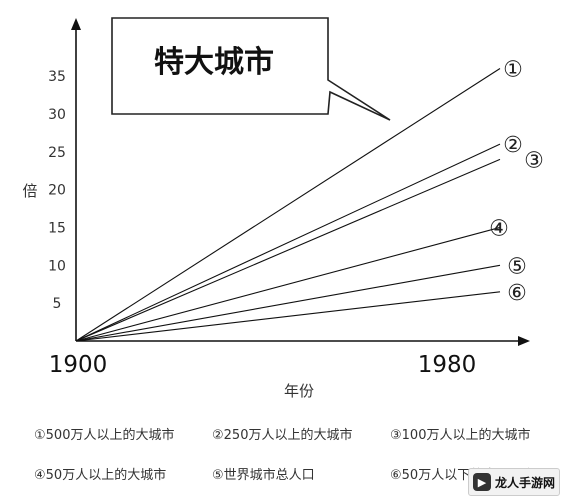 The image size is (566, 500). I want to click on x-tick-label-1: 1980, so click(447, 365).